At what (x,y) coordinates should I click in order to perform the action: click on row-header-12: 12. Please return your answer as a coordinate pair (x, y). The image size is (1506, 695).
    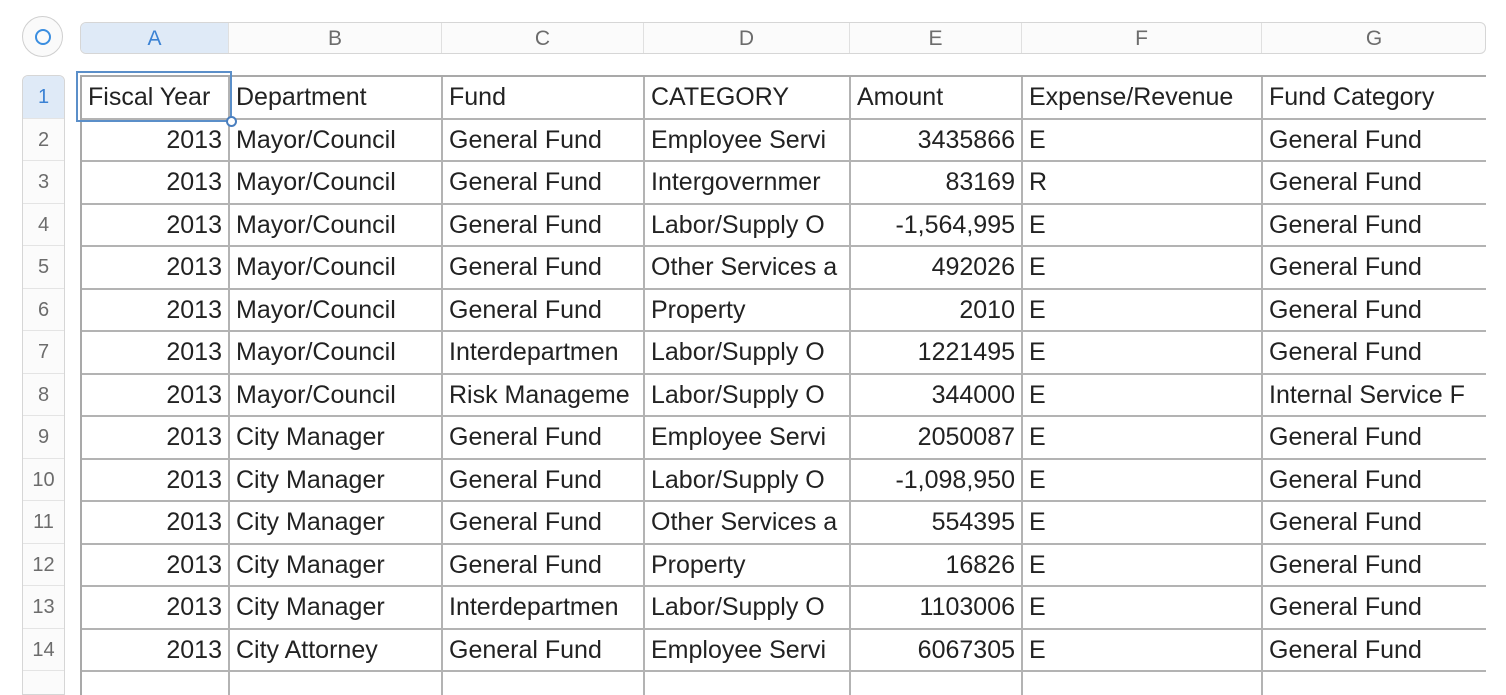
    Looking at the image, I should click on (43, 565).